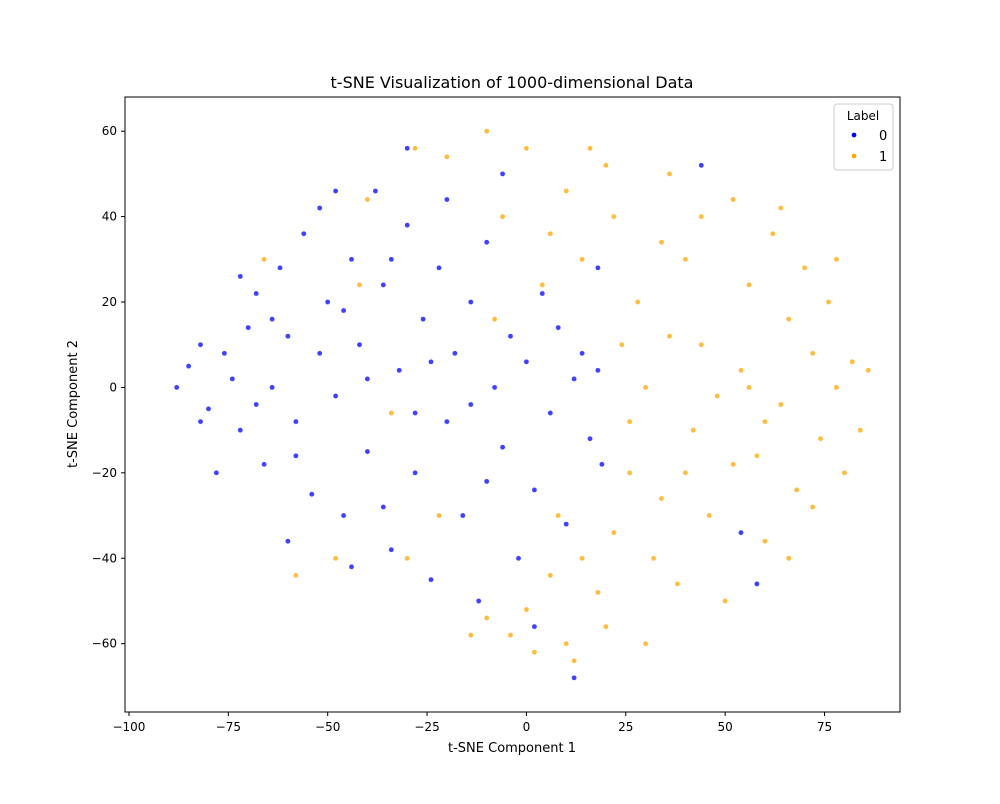 Image resolution: width=1000 pixels, height=804 pixels. I want to click on y-tick-label: 40, so click(109, 217).